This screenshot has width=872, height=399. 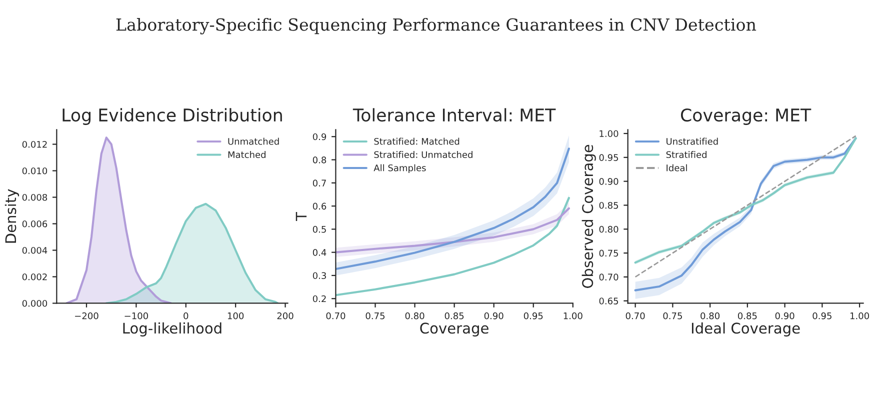 I want to click on y-tick-label: 0.8, so click(x=319, y=160).